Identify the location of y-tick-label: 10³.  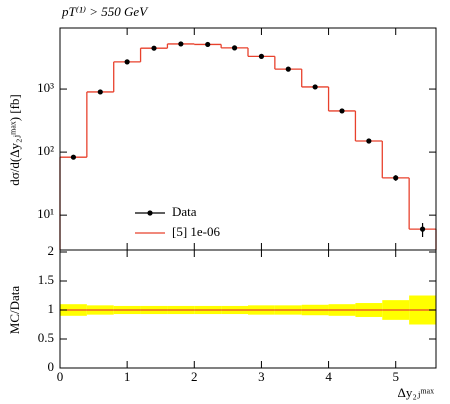
(45, 87).